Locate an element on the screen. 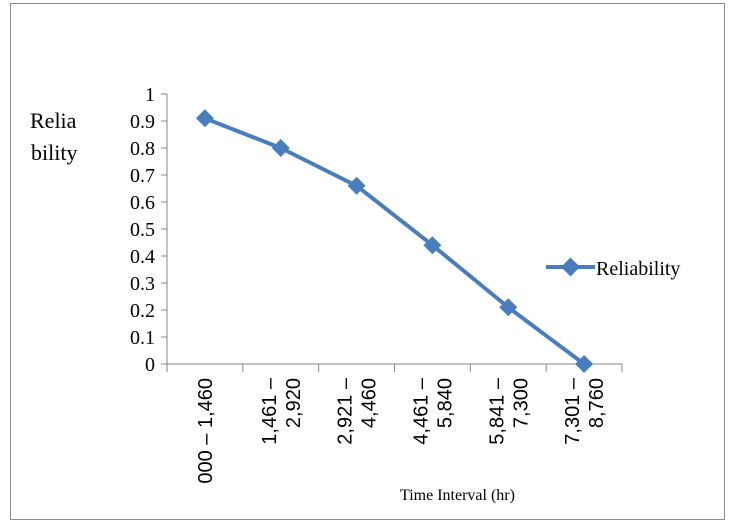  x-category-label-line: 000 – 1,460 is located at coordinates (206, 431).